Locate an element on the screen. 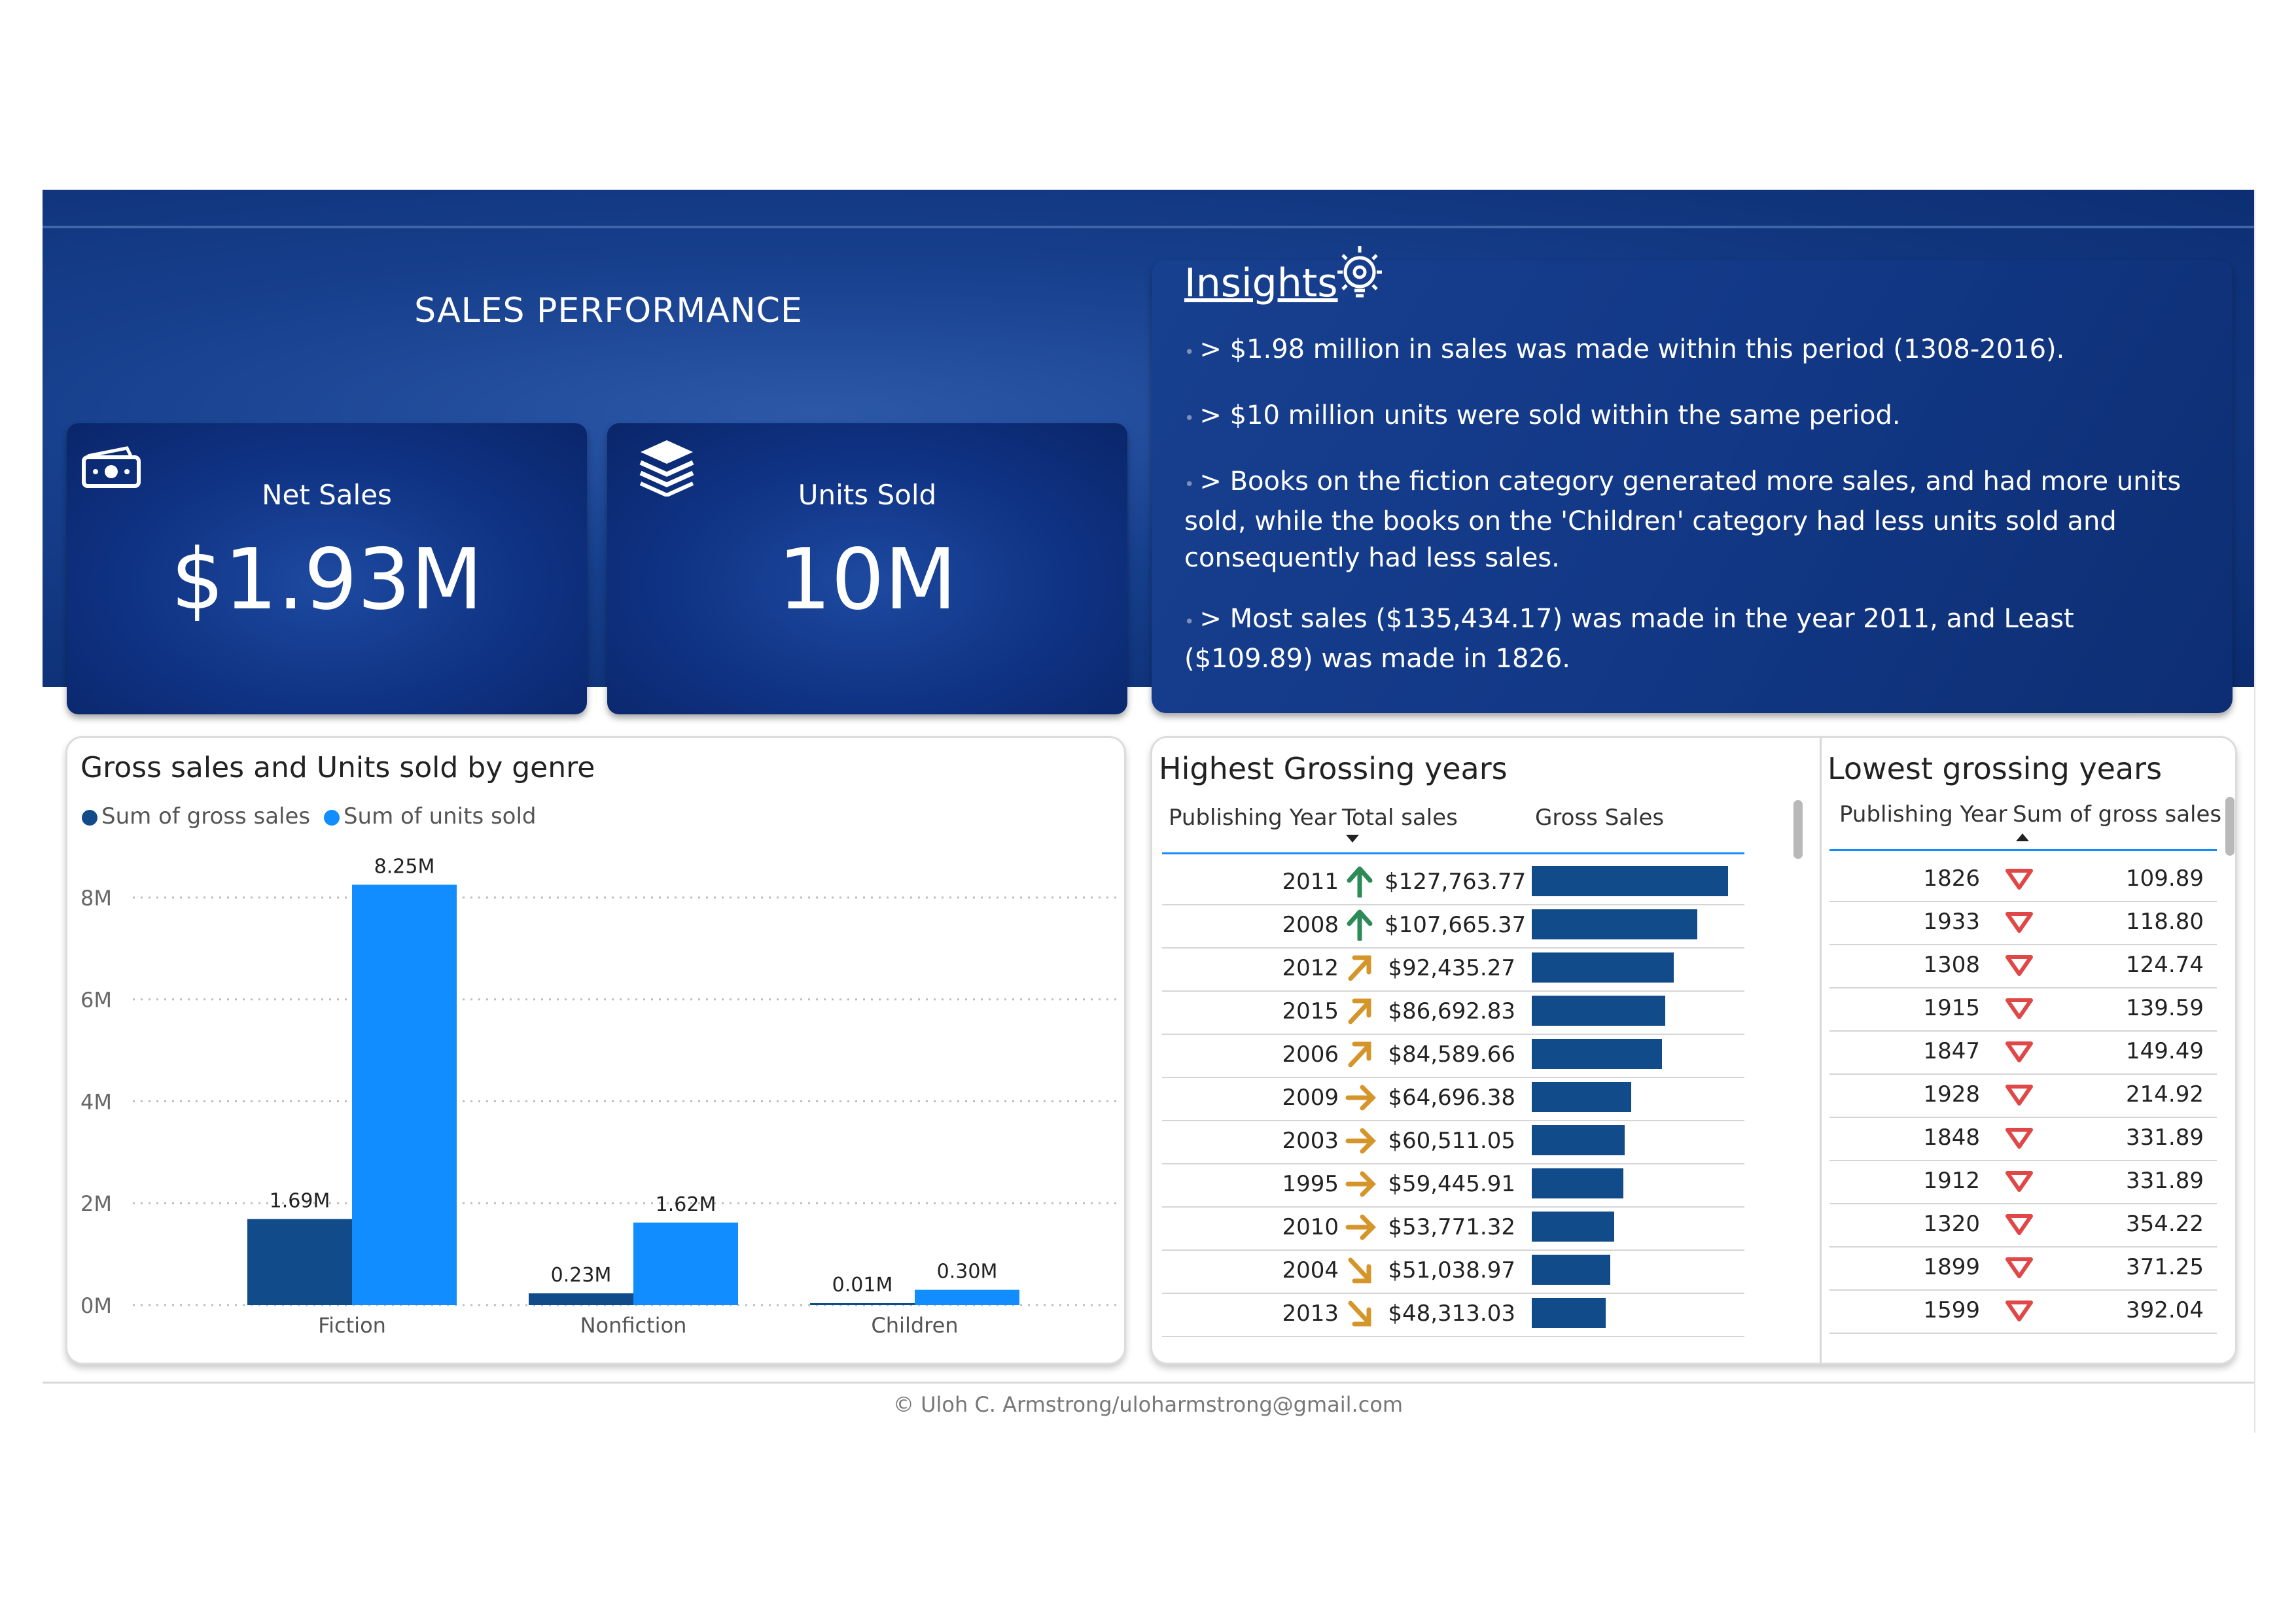 This screenshot has height=1623, width=2296. table-row: 2008 $107,665.37 is located at coordinates (1453, 927).